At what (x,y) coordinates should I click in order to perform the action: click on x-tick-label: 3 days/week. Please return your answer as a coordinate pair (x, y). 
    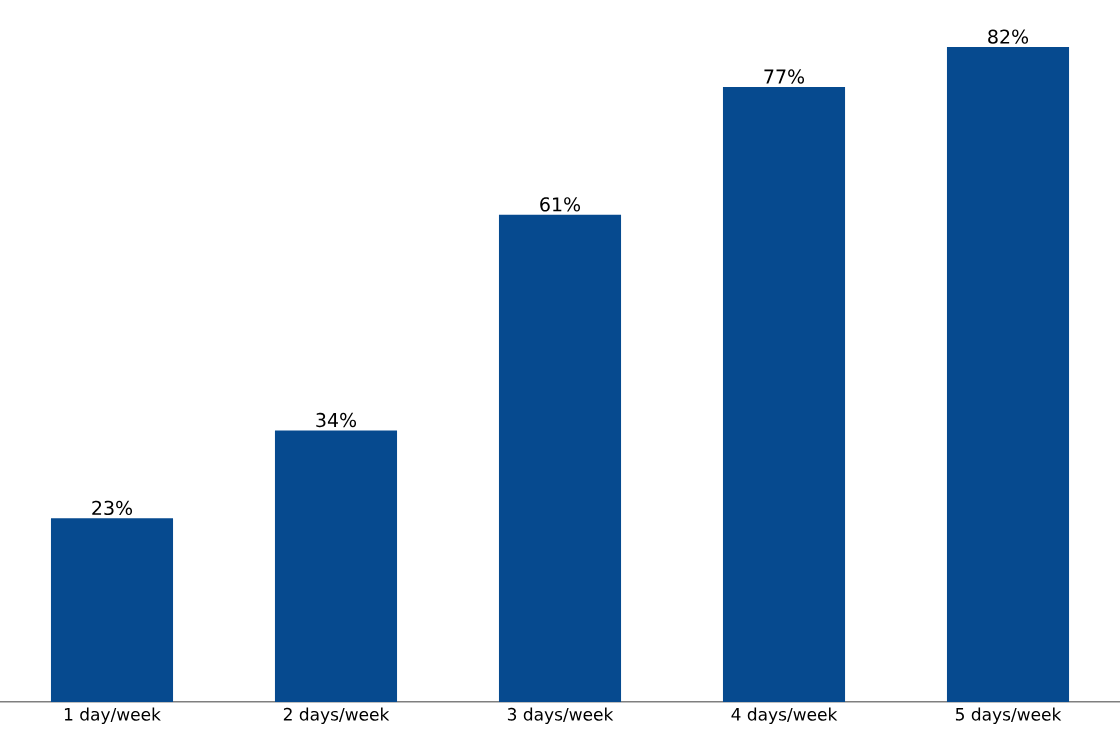
    Looking at the image, I should click on (560, 715).